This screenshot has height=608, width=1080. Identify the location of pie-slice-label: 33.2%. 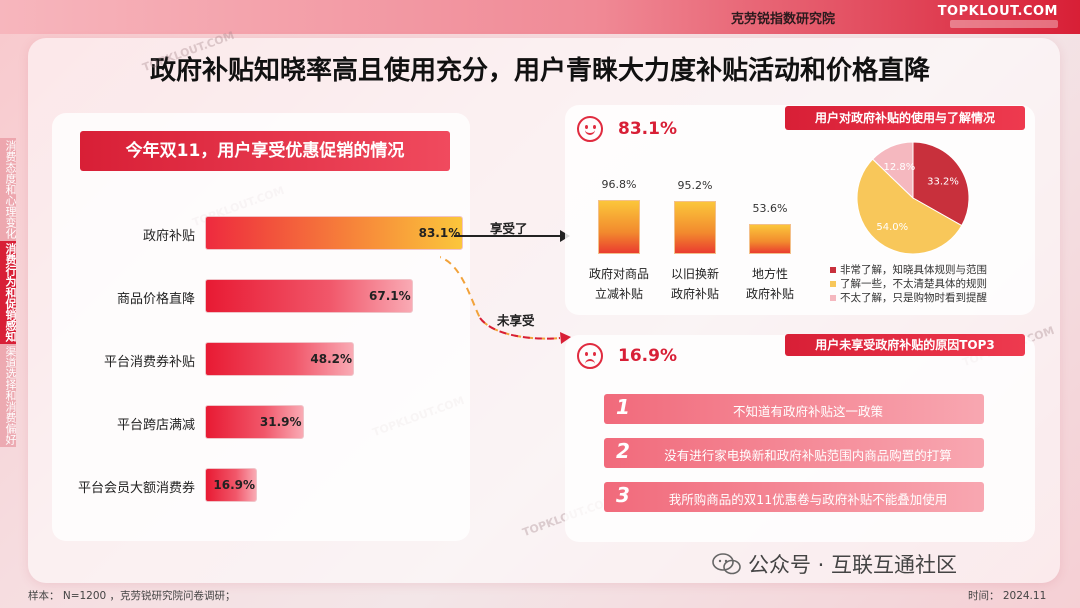
(943, 182).